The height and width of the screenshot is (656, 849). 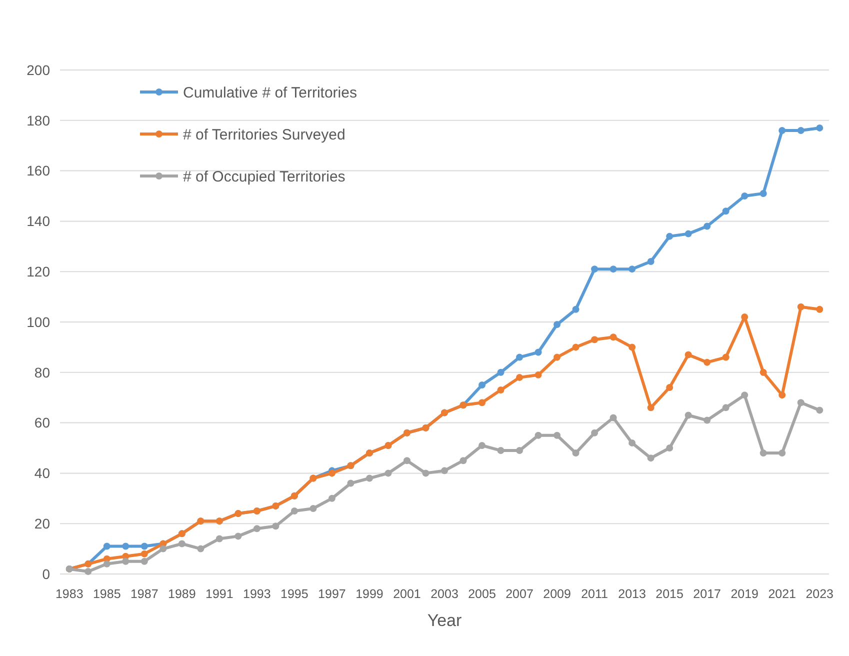 What do you see at coordinates (707, 594) in the screenshot?
I see `x-tick-label: 2017` at bounding box center [707, 594].